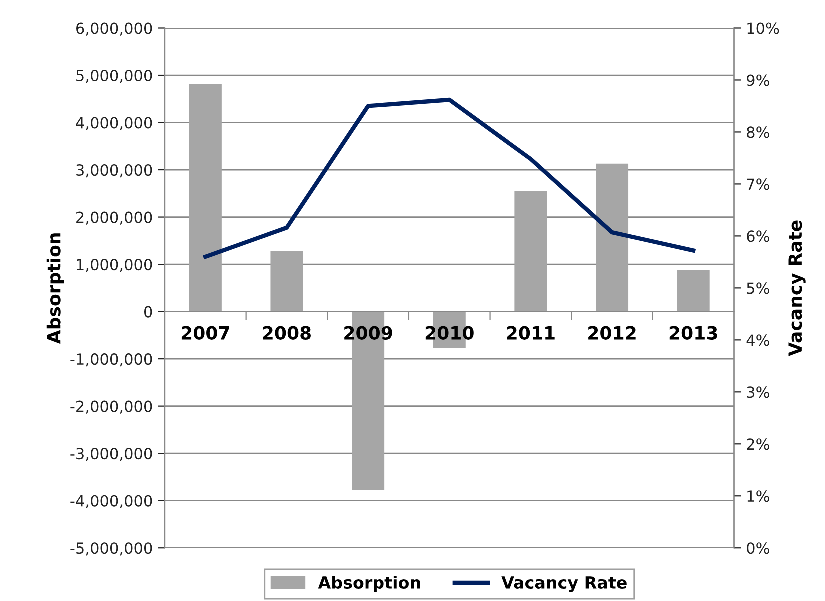  I want to click on y-tick-label: -3,000,000, so click(111, 455).